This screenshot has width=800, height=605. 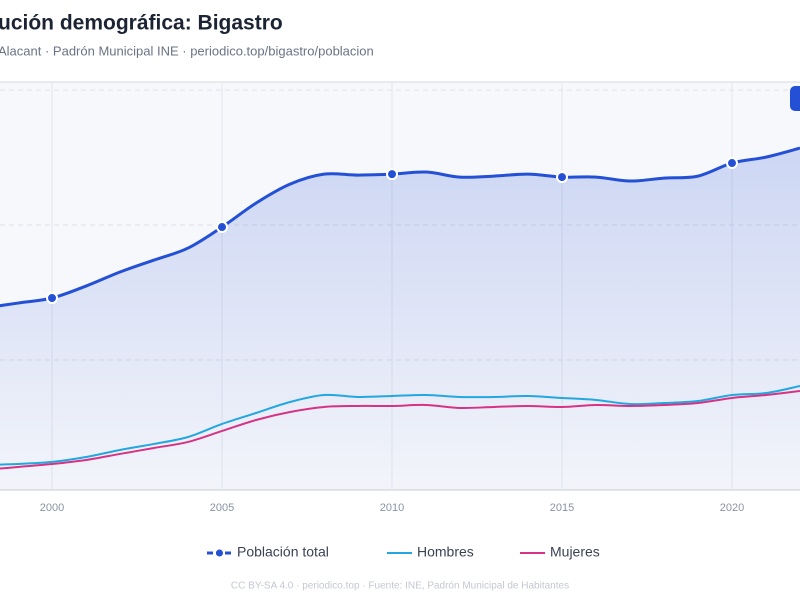 What do you see at coordinates (445, 552) in the screenshot?
I see `legend-label: Hombres` at bounding box center [445, 552].